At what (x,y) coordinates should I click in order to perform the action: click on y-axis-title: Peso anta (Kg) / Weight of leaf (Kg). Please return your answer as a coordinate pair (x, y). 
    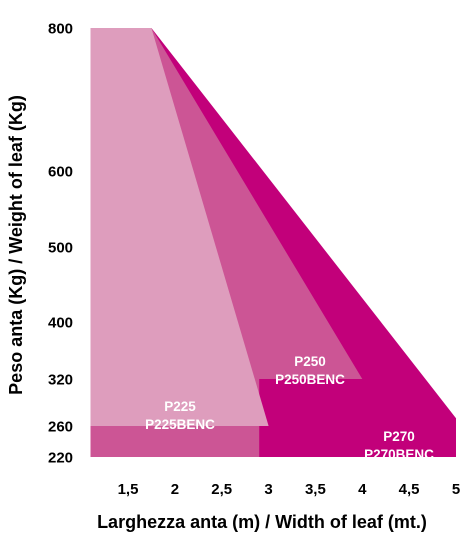
    Looking at the image, I should click on (16, 245).